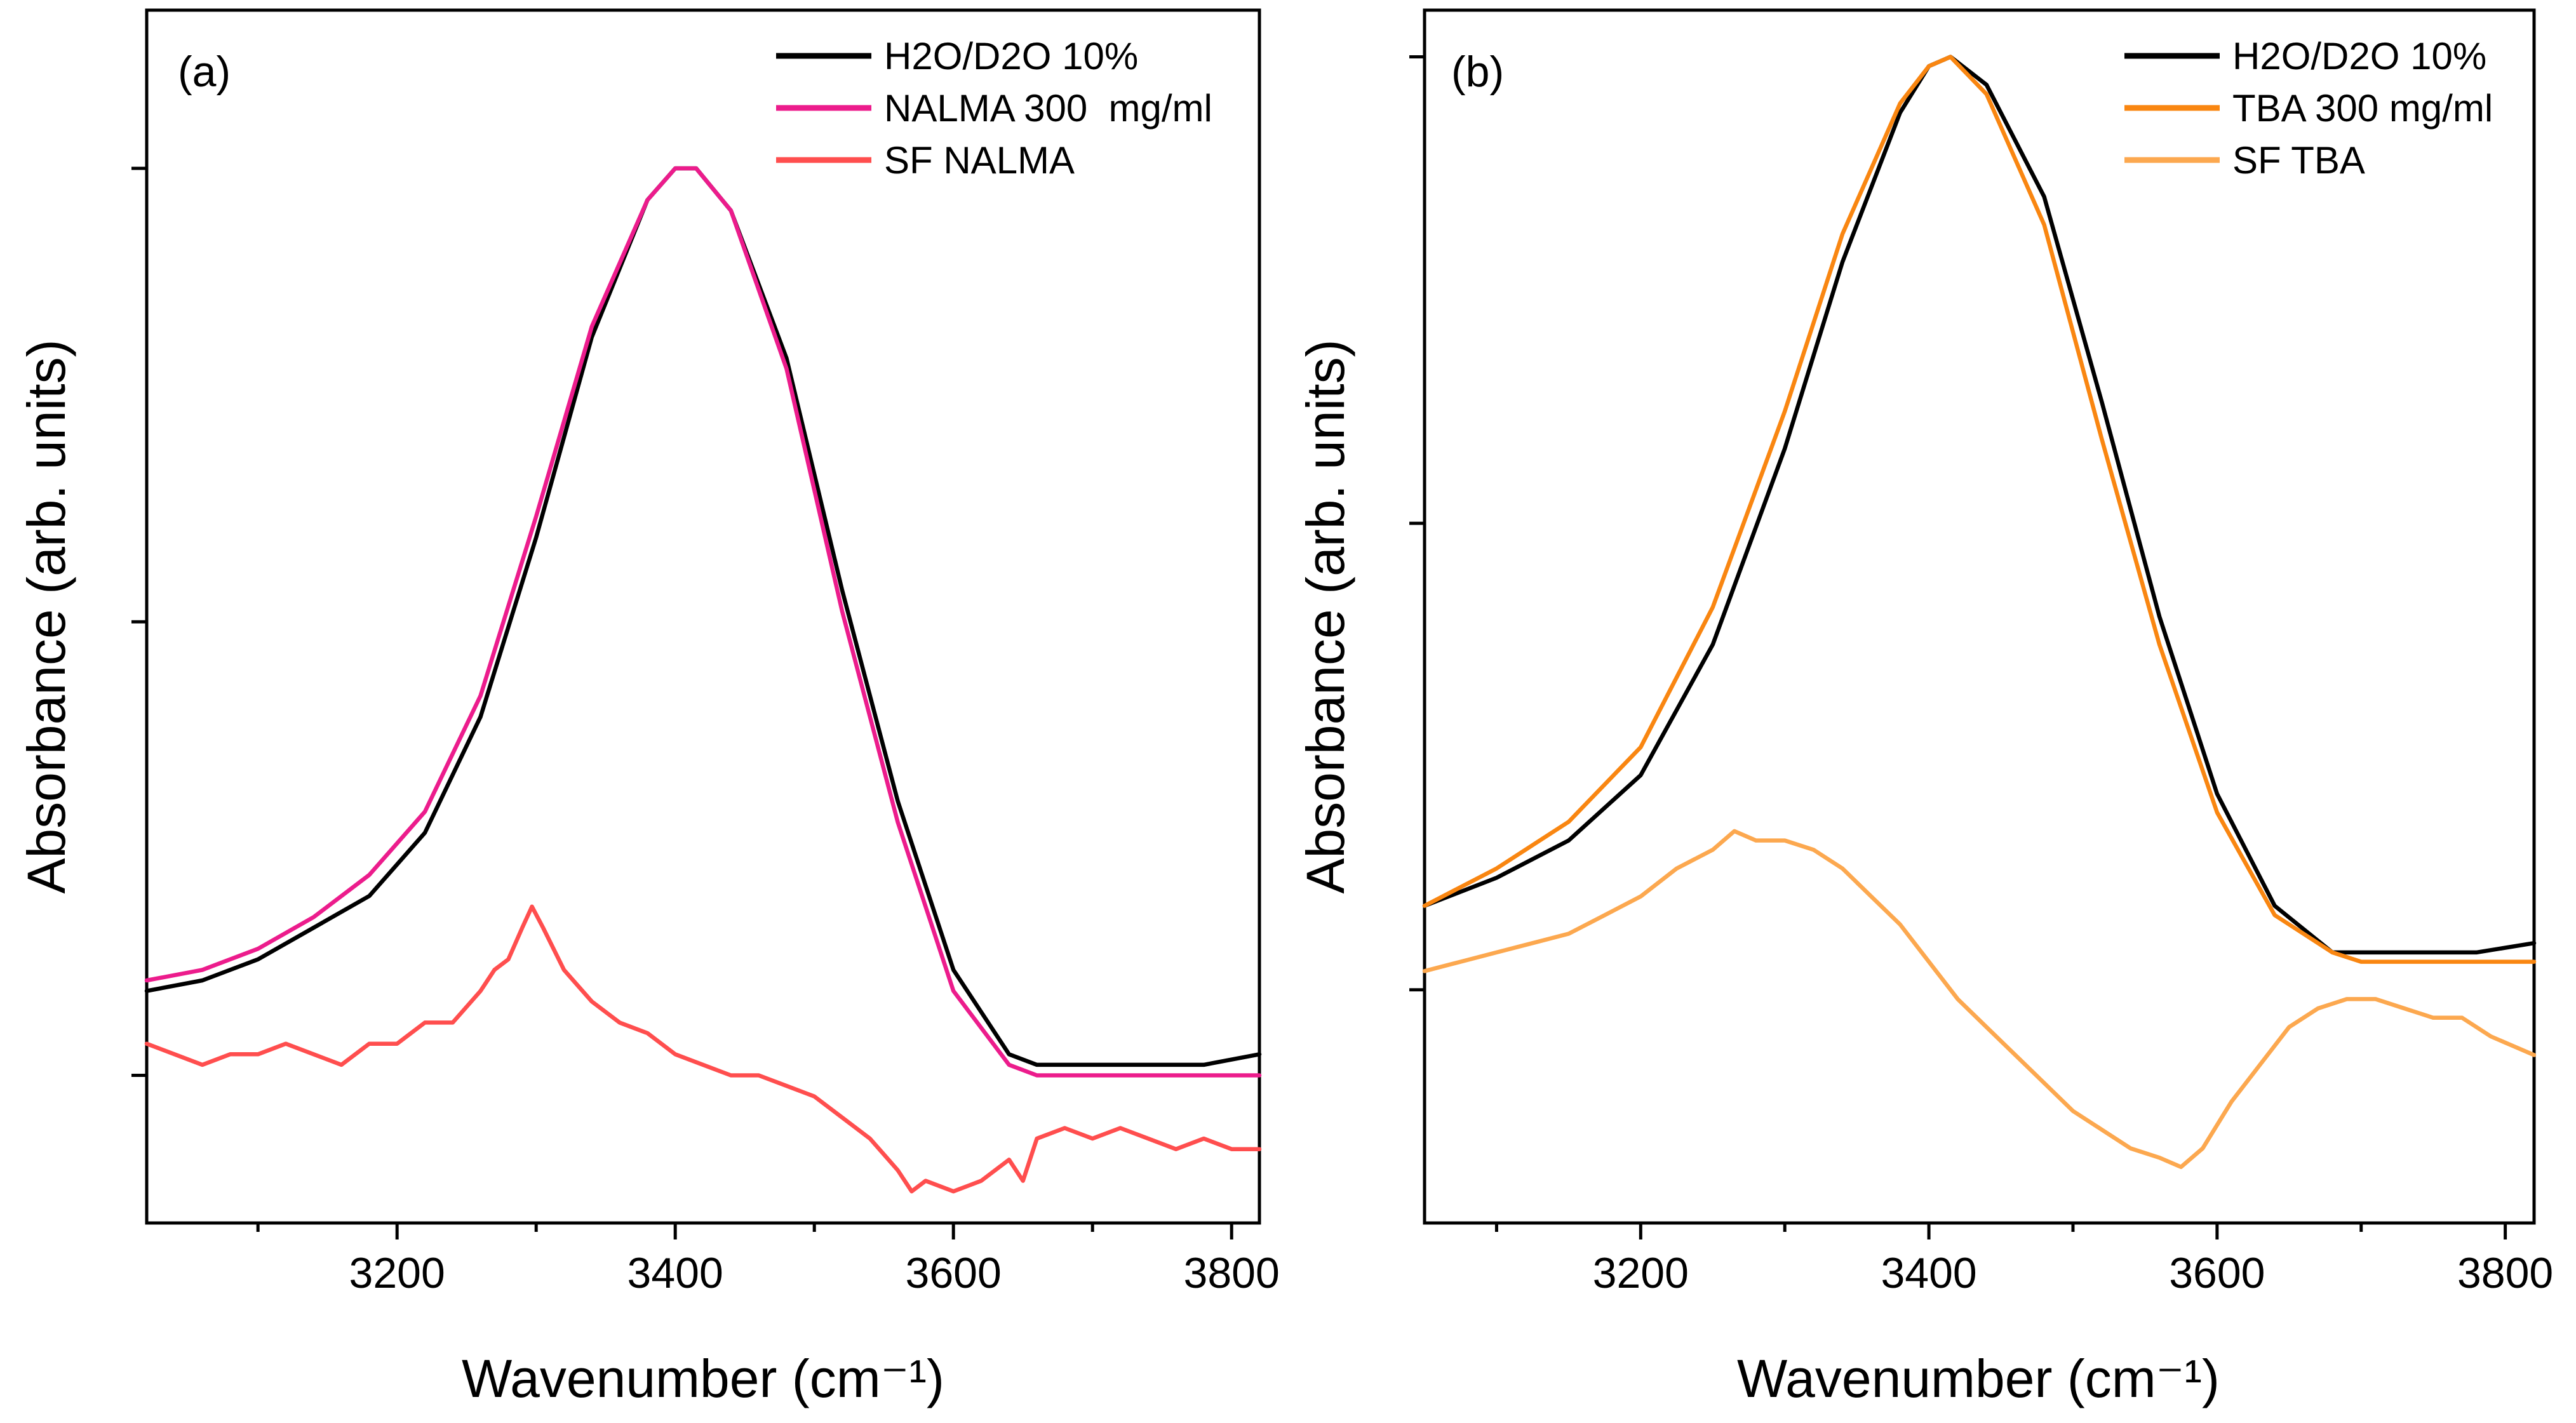  What do you see at coordinates (979, 160) in the screenshot?
I see `legend-label-a-2: SF NALMA` at bounding box center [979, 160].